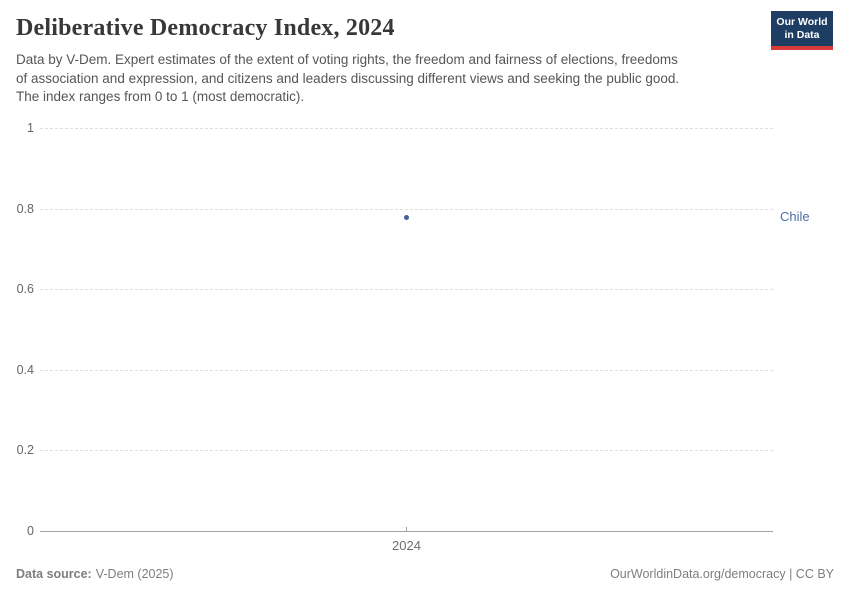  I want to click on data-source-label: Data source:, so click(54, 574).